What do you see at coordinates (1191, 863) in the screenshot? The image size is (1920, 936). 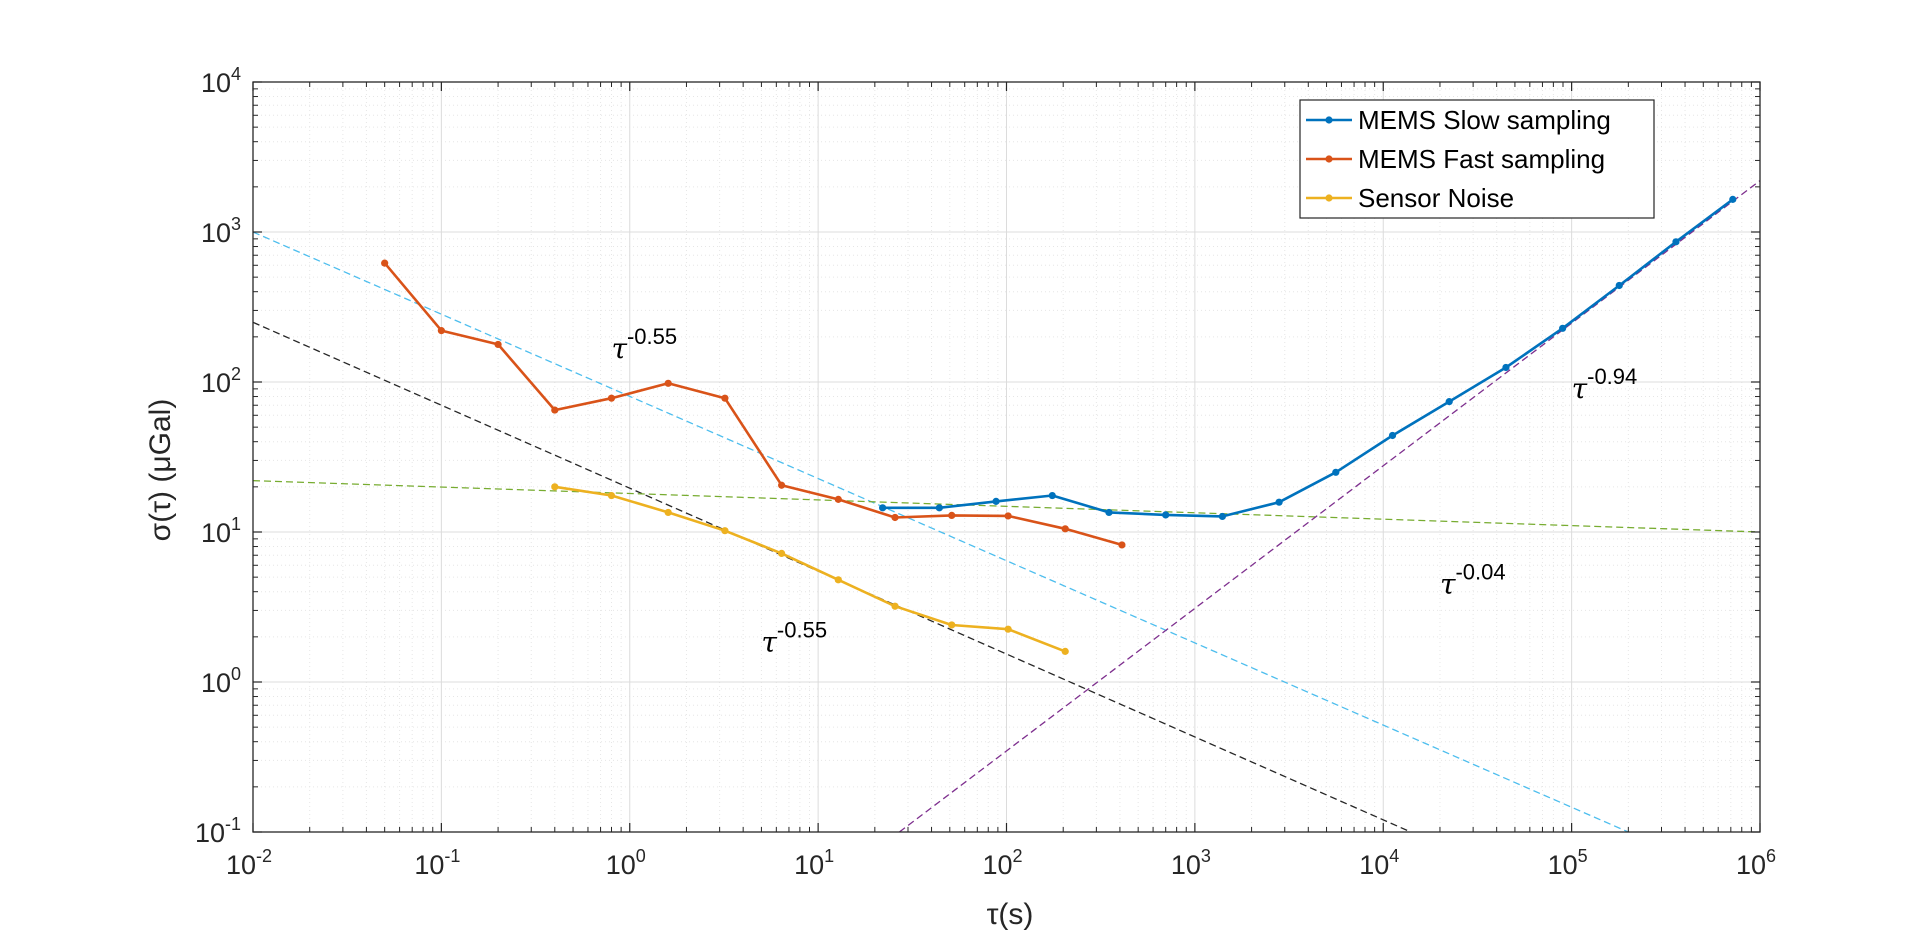 I see `x-tick-label: 10³` at bounding box center [1191, 863].